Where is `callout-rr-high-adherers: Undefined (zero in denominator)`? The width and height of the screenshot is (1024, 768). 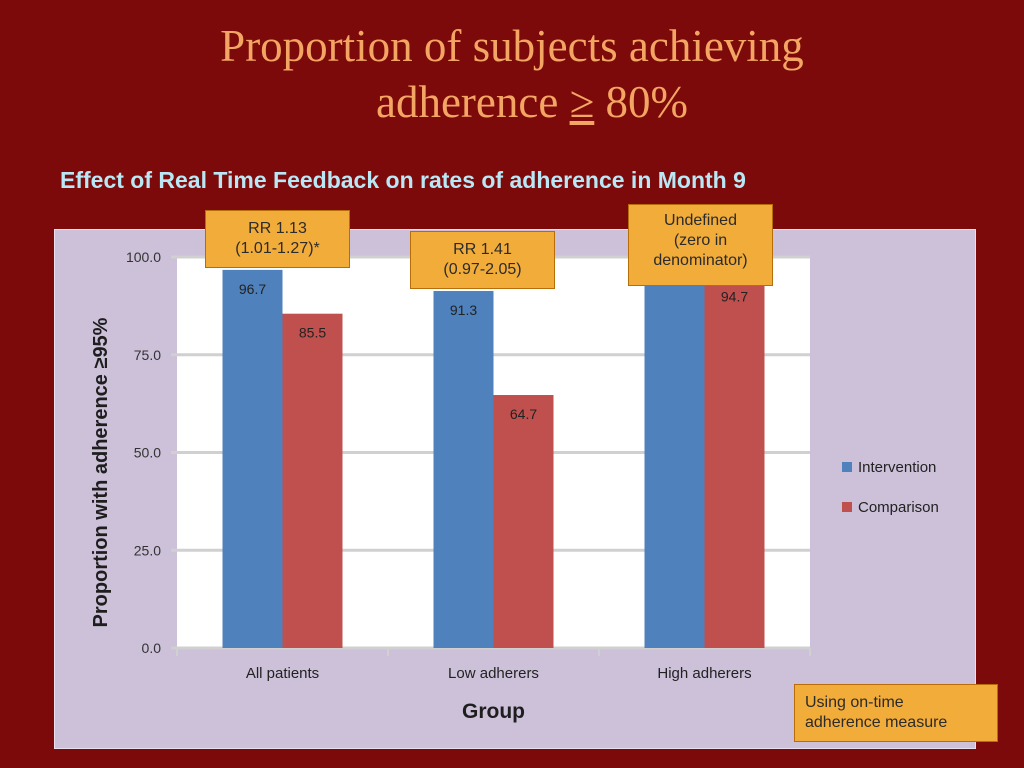
callout-rr-high-adherers: Undefined (zero in denominator) is located at coordinates (700, 245).